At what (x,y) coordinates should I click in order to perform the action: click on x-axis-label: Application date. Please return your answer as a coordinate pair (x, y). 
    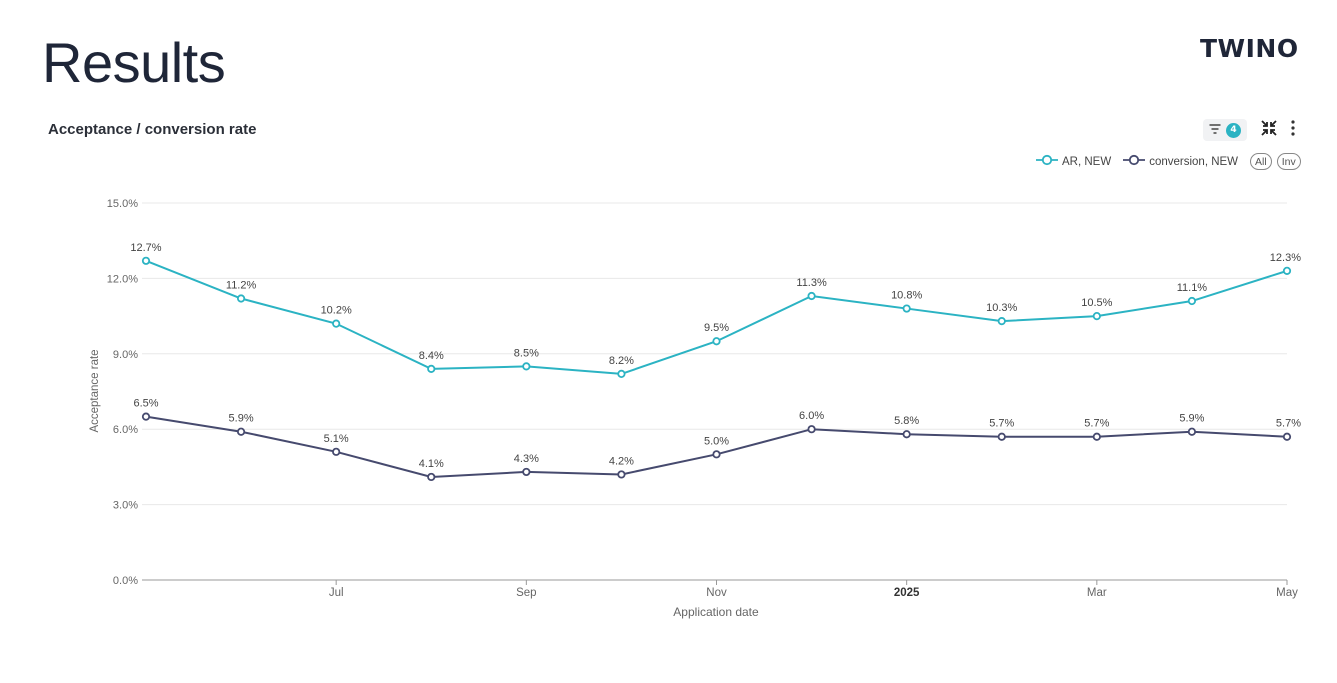
    Looking at the image, I should click on (716, 612).